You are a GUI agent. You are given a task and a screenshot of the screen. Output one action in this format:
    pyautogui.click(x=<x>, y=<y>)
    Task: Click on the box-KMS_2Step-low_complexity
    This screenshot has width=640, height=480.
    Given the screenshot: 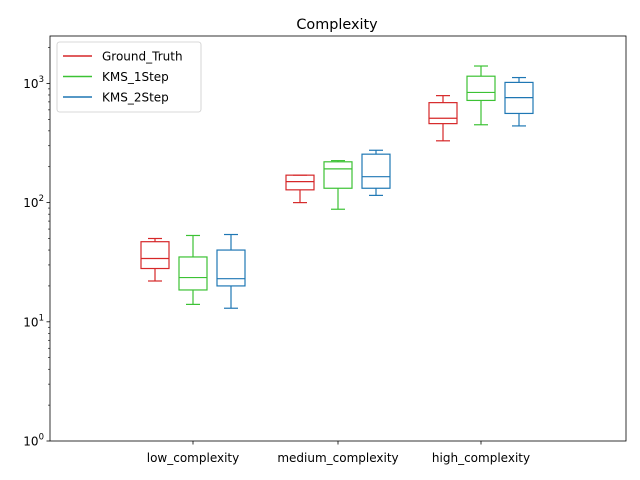 What is the action you would take?
    pyautogui.click(x=231, y=271)
    